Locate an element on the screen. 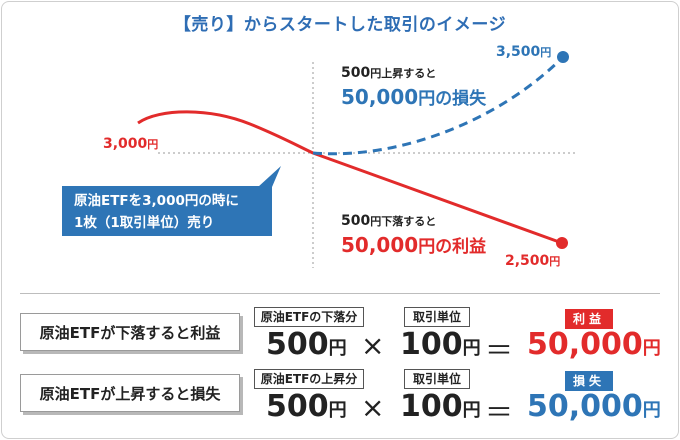  profit-row-unit-value: 100円 is located at coordinates (440, 344).